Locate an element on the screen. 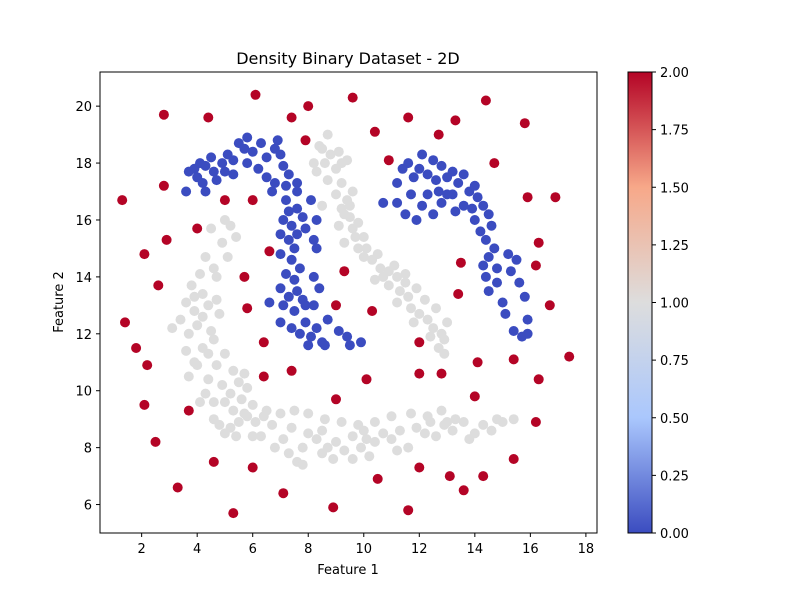 This screenshot has width=800, height=600. y-tick-label: 14 is located at coordinates (83, 278).